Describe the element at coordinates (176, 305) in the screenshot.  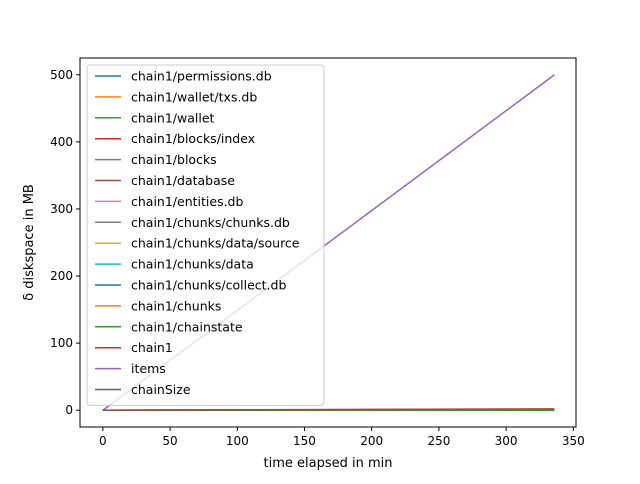
I see `legend-label: chain1/chunks` at that location.